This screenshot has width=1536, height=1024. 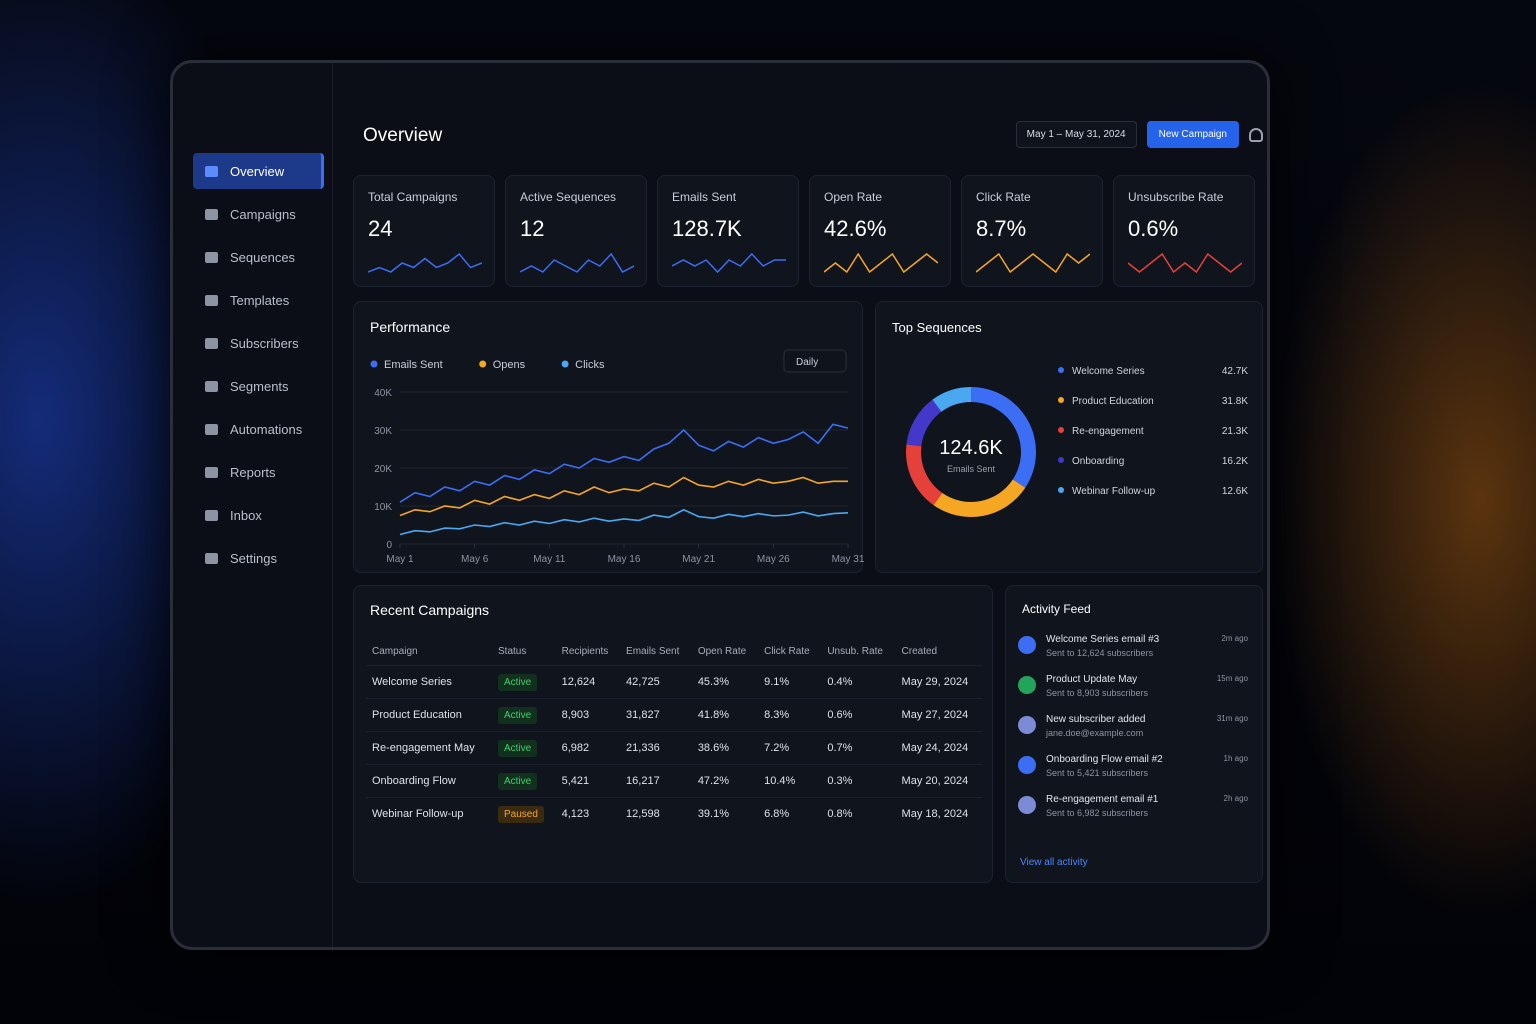 What do you see at coordinates (1256, 134) in the screenshot?
I see `notifications` at bounding box center [1256, 134].